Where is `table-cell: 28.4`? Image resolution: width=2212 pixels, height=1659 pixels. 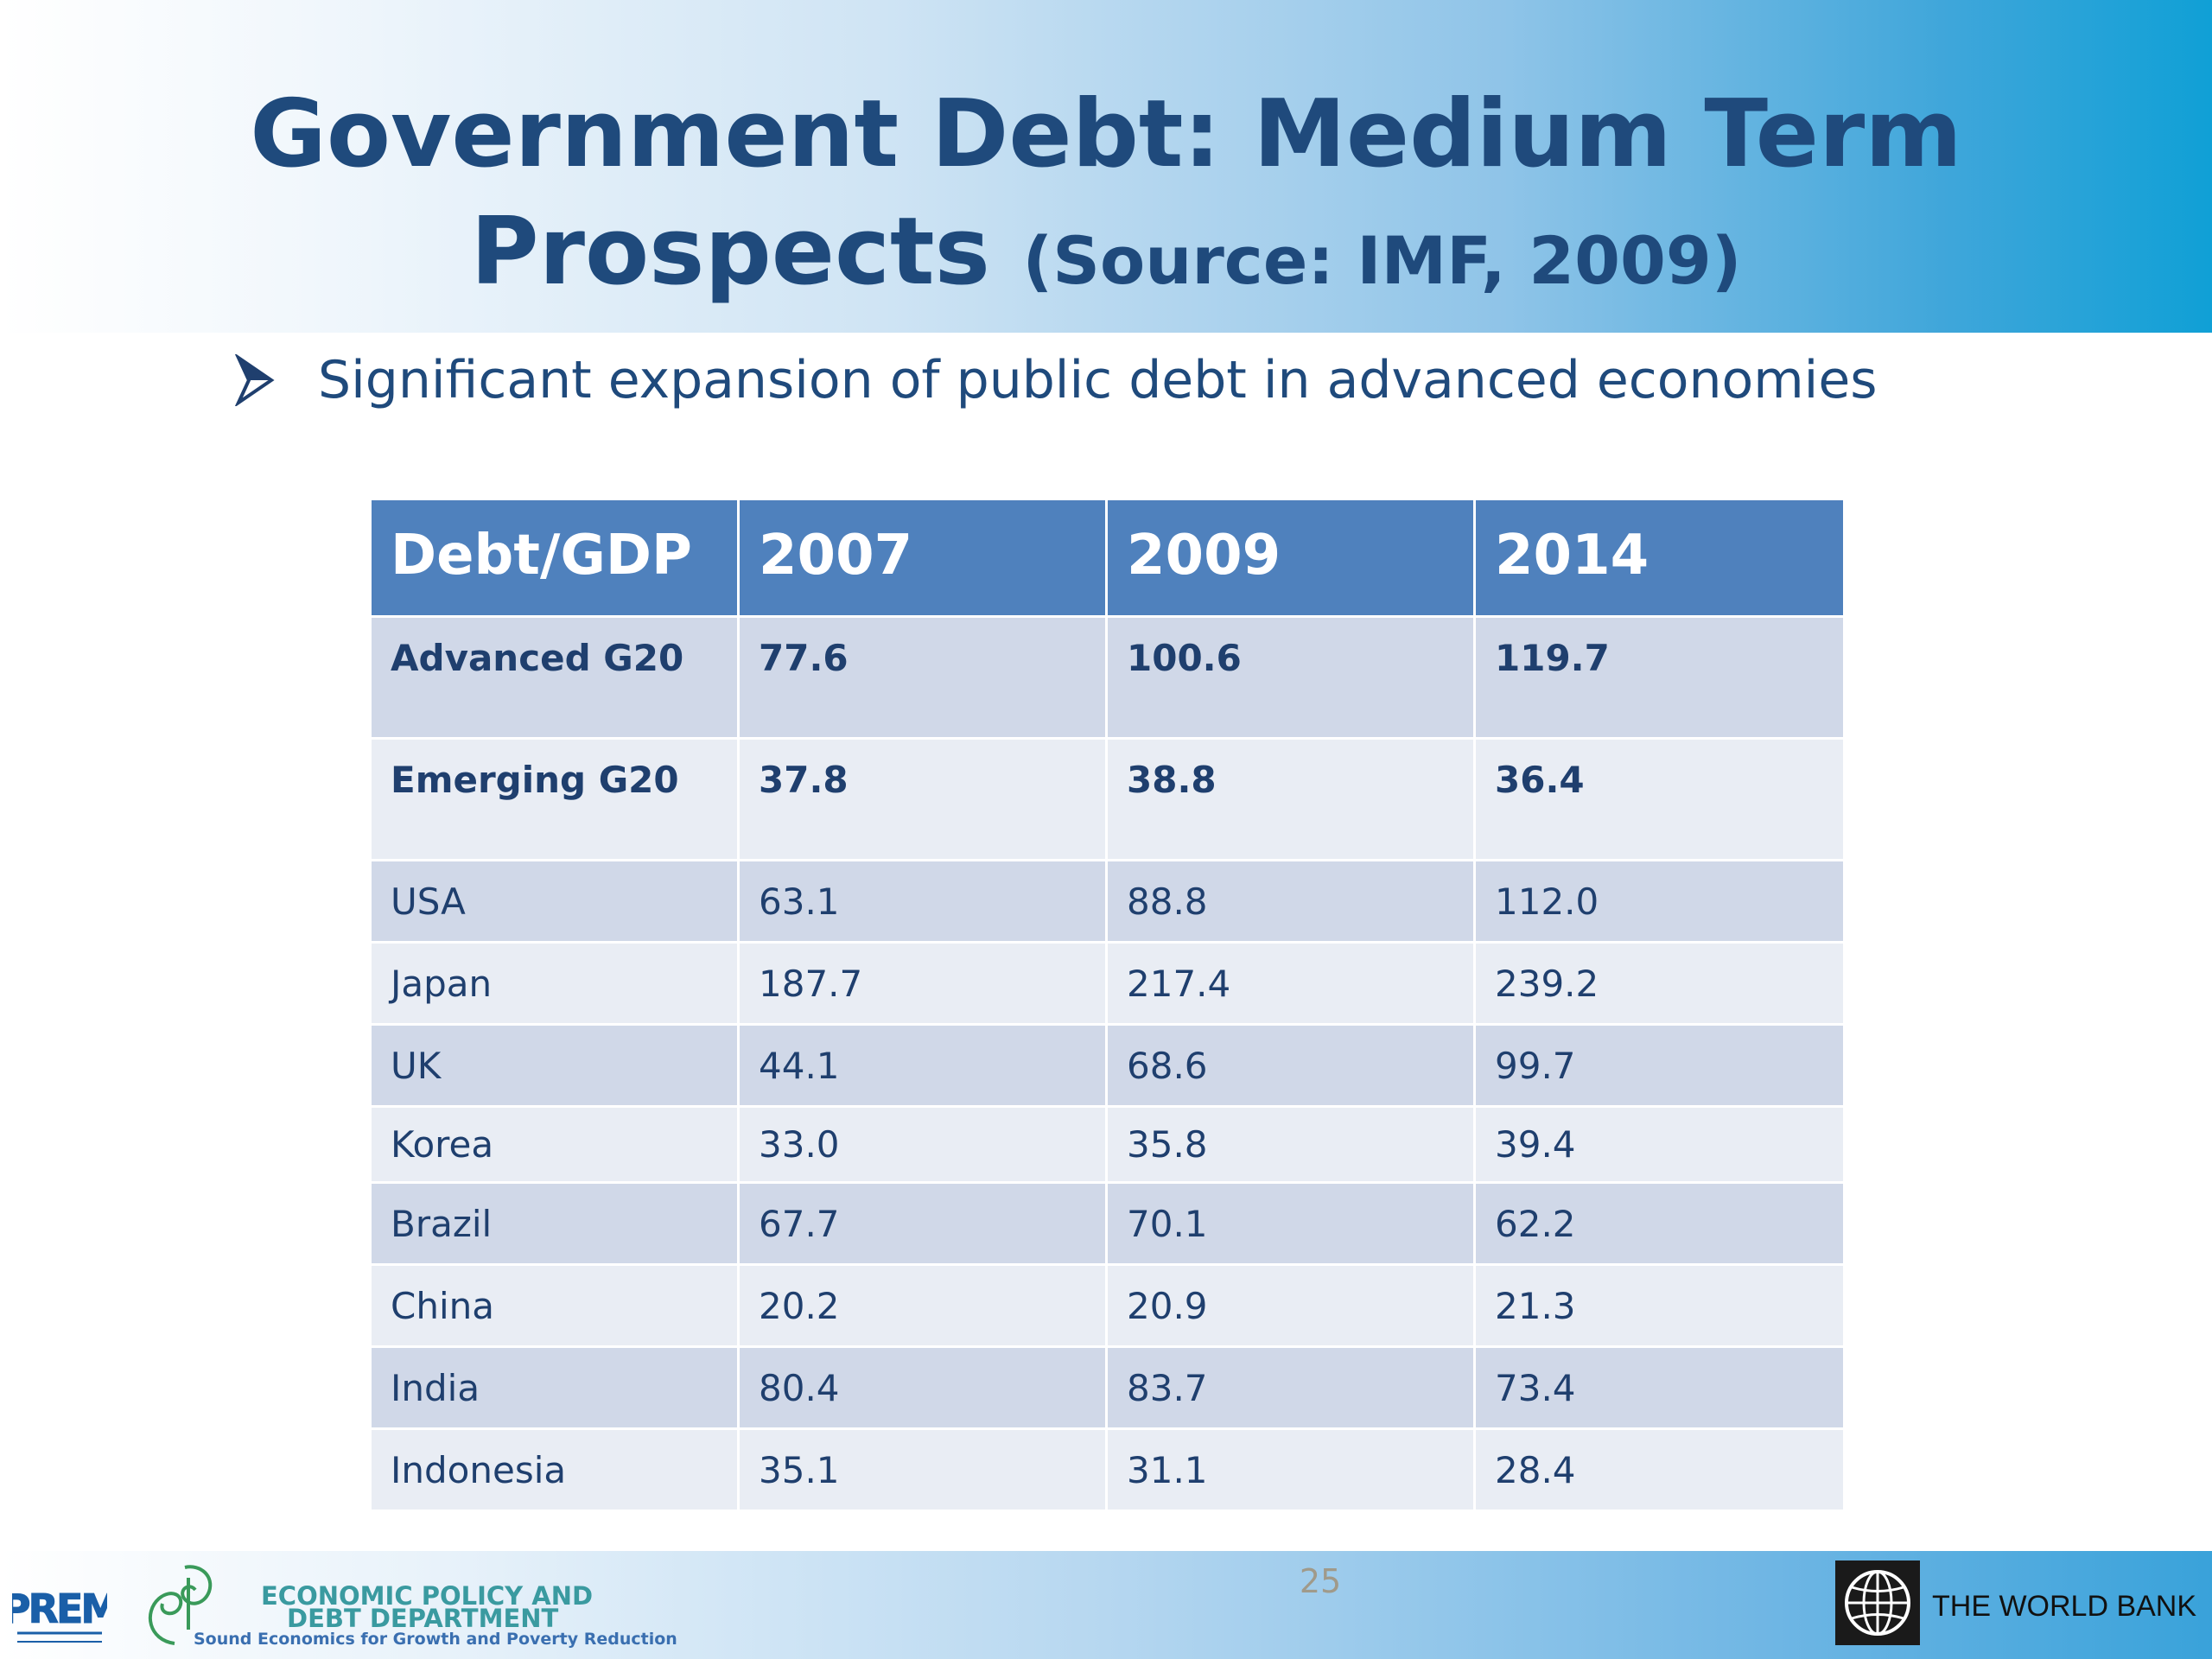
table-cell: 28.4 is located at coordinates (1659, 1469).